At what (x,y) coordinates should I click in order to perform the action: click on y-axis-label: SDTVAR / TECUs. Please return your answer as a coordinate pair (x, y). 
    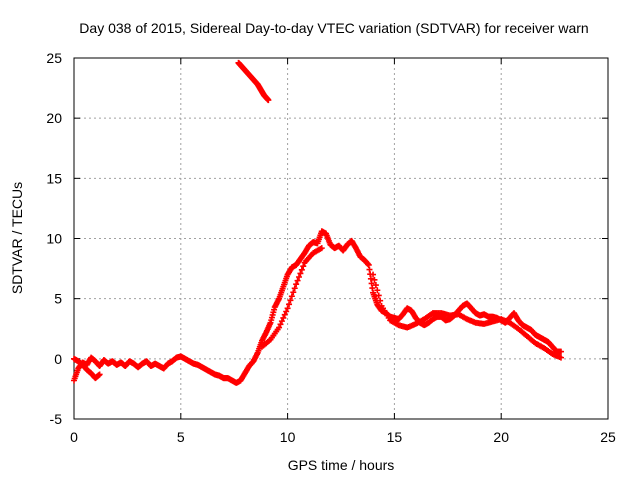
    Looking at the image, I should click on (17, 238).